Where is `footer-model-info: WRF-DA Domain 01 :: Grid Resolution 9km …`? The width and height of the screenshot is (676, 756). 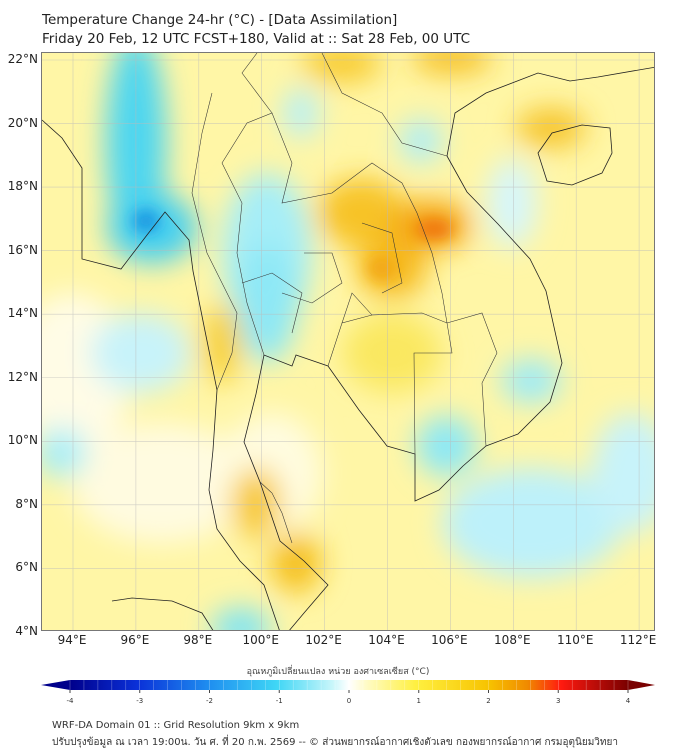 footer-model-info: WRF-DA Domain 01 :: Grid Resolution 9km … is located at coordinates (176, 725).